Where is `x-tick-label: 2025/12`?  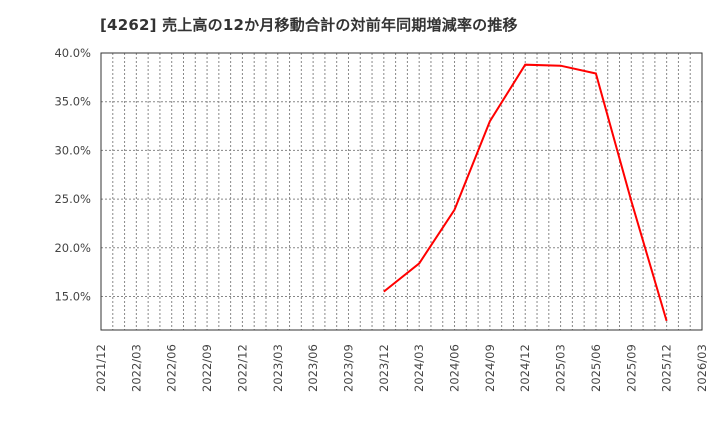
x-tick-label: 2025/12 is located at coordinates (667, 368).